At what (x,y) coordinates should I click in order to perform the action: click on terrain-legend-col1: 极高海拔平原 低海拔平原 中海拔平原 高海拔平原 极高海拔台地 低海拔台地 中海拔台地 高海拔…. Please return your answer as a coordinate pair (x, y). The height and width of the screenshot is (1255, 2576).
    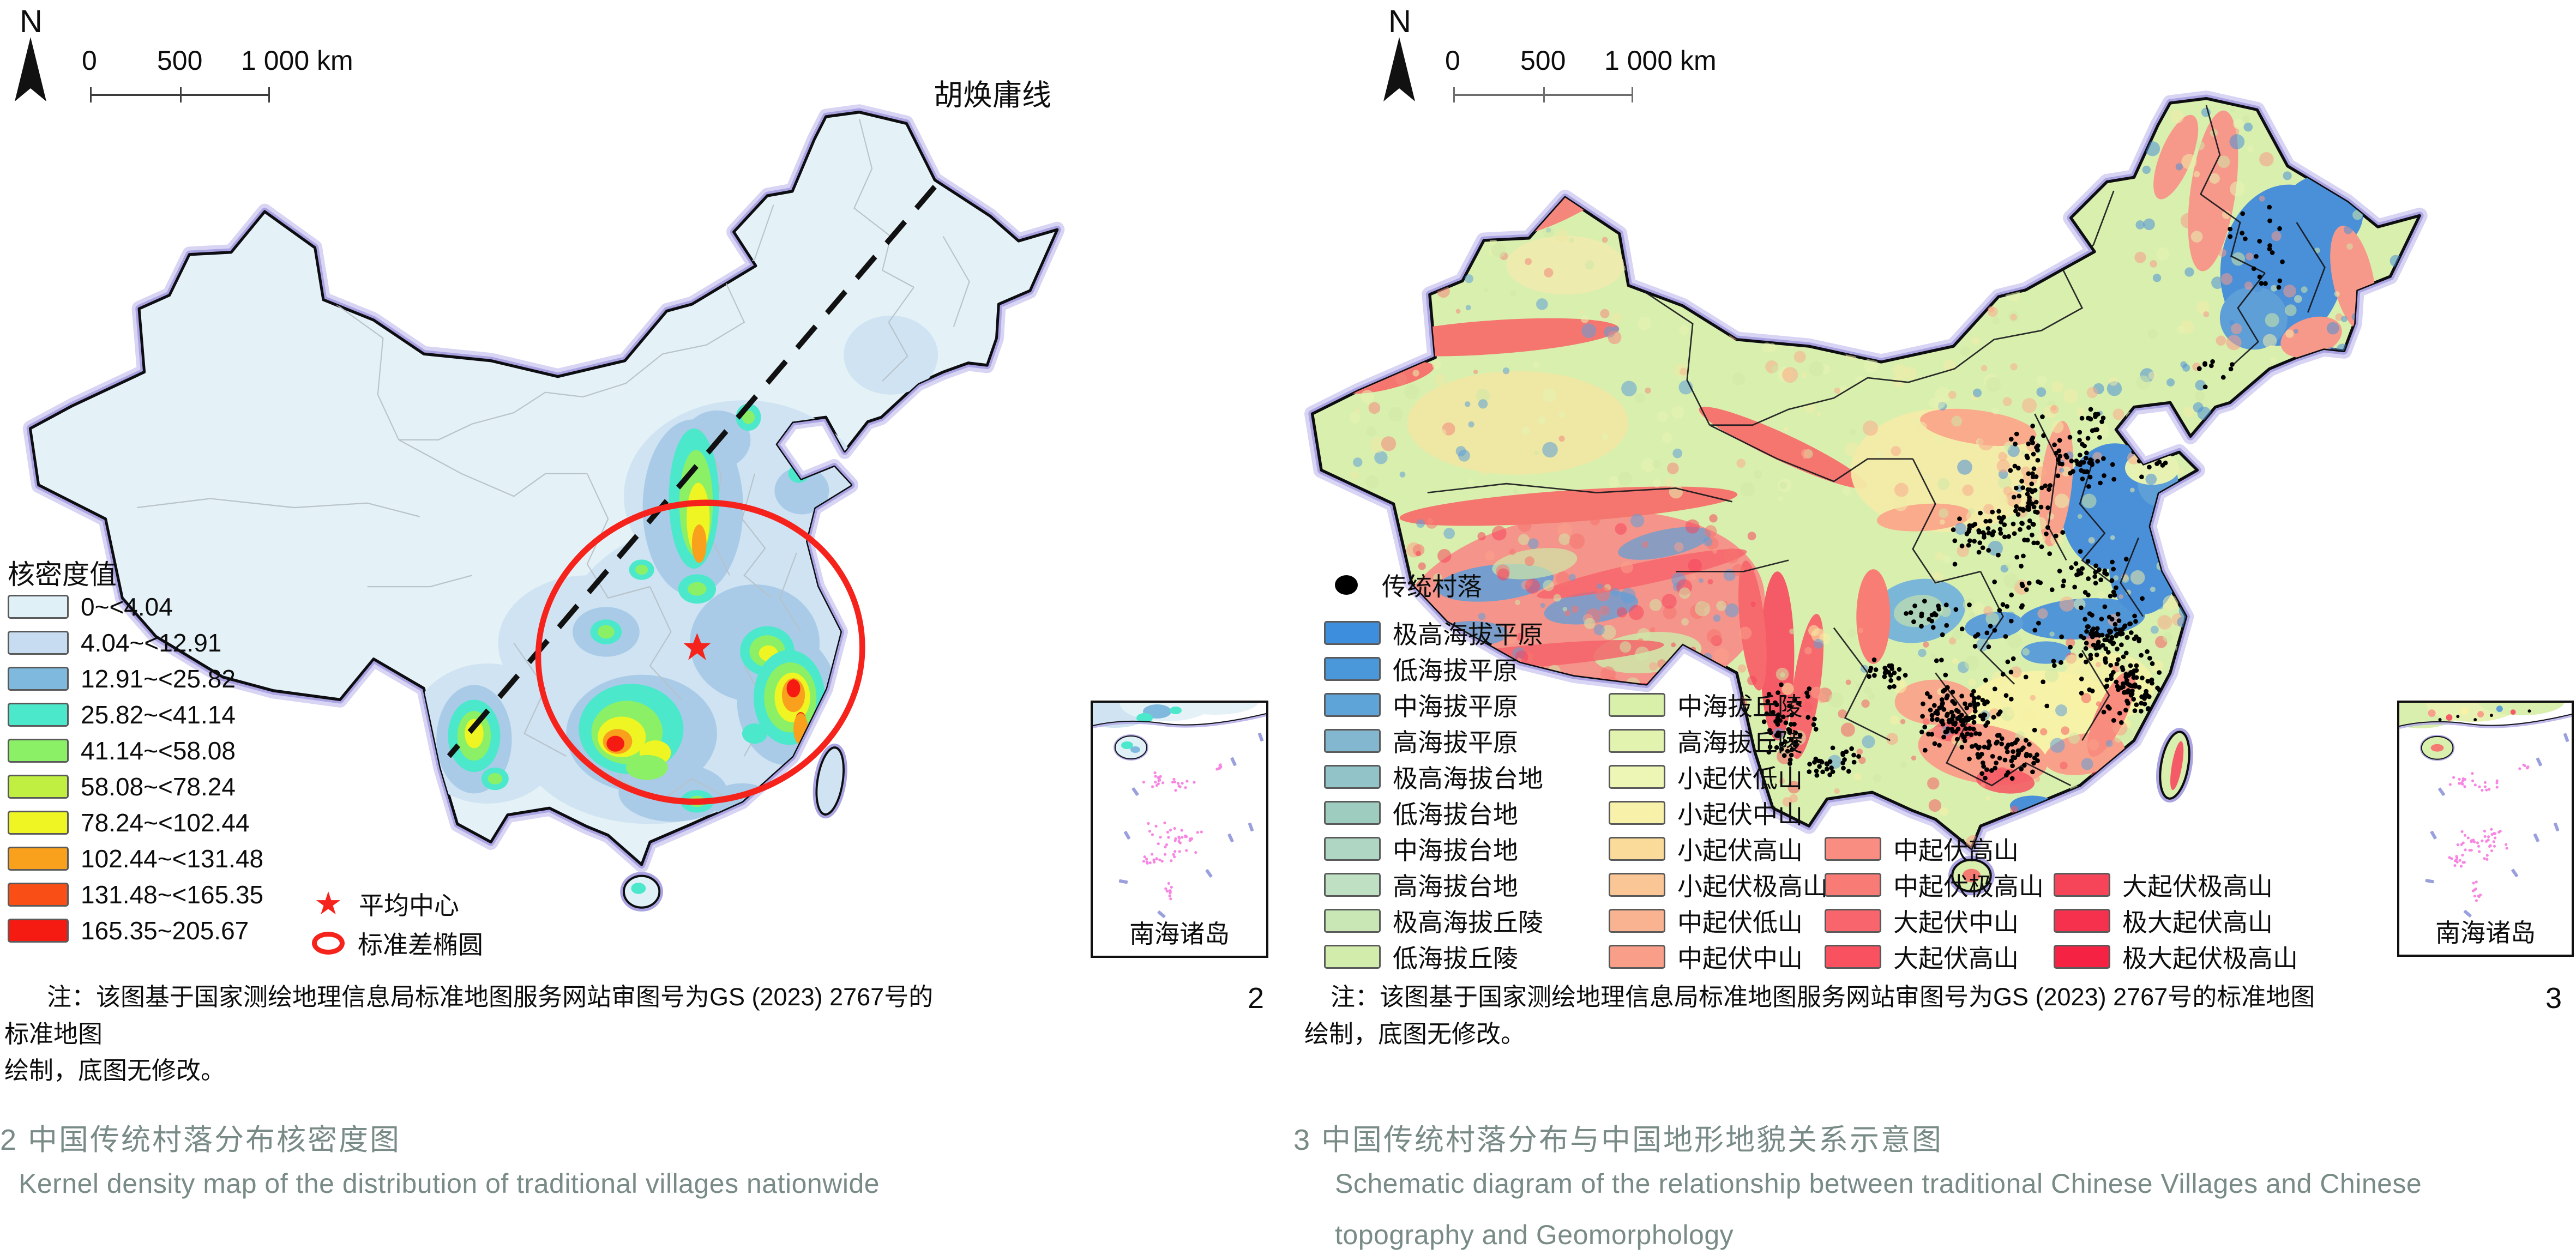
    Looking at the image, I should click on (1433, 795).